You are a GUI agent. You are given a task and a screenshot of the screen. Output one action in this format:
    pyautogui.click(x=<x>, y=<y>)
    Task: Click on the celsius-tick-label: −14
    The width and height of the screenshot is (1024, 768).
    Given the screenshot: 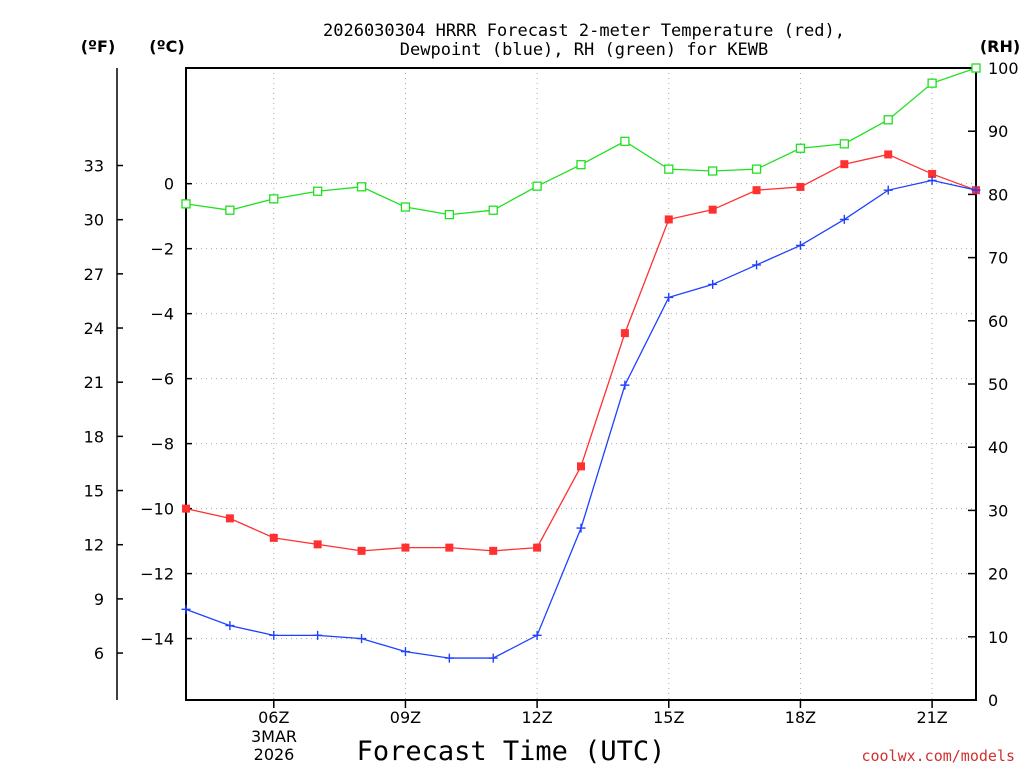 What is the action you would take?
    pyautogui.click(x=157, y=639)
    